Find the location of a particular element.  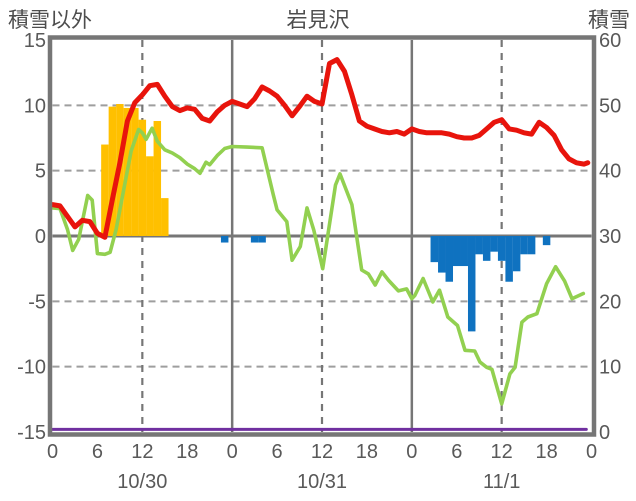

x-axis-day-label: 11/1 is located at coordinates (501, 482).